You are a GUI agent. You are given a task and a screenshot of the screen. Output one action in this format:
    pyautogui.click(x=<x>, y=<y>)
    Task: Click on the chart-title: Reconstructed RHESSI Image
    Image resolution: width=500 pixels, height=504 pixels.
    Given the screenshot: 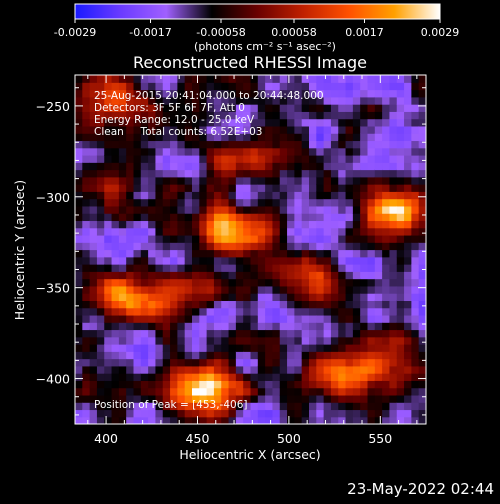 What is the action you would take?
    pyautogui.click(x=250, y=62)
    